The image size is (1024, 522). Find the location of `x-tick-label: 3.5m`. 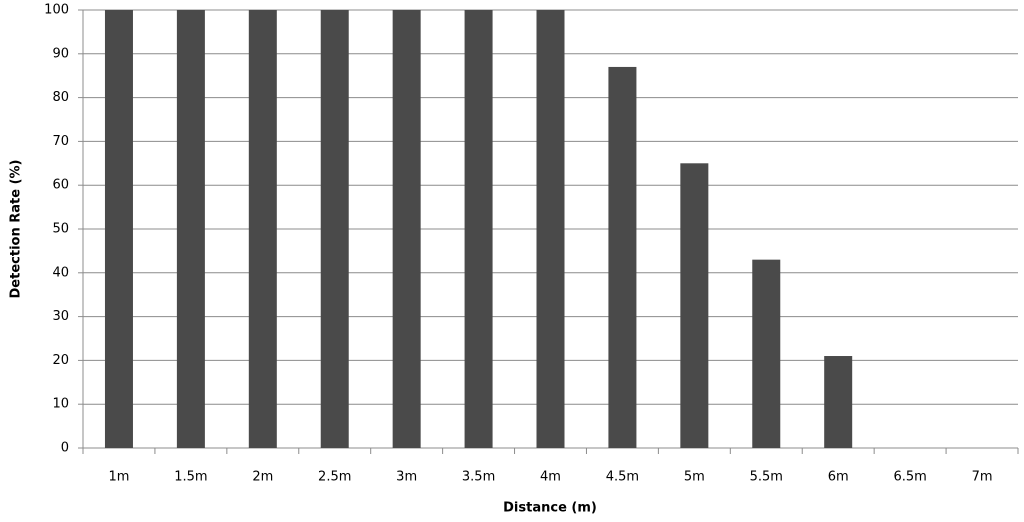

x-tick-label: 3.5m is located at coordinates (478, 477).